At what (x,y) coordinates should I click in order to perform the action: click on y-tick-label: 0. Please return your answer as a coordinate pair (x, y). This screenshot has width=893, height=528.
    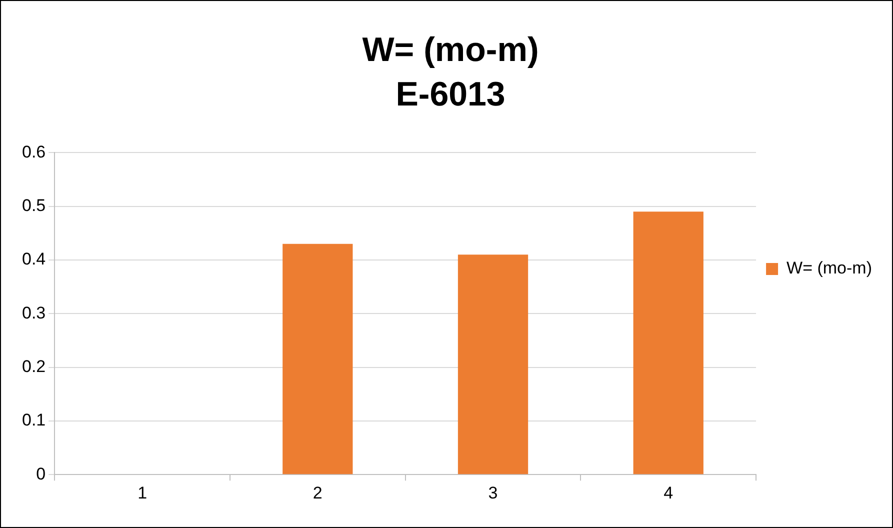
    Looking at the image, I should click on (41, 474).